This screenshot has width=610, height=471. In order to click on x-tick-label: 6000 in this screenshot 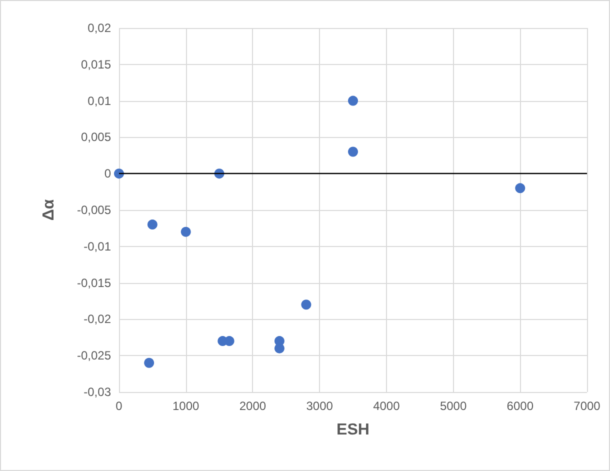, I will do `click(520, 406)`.